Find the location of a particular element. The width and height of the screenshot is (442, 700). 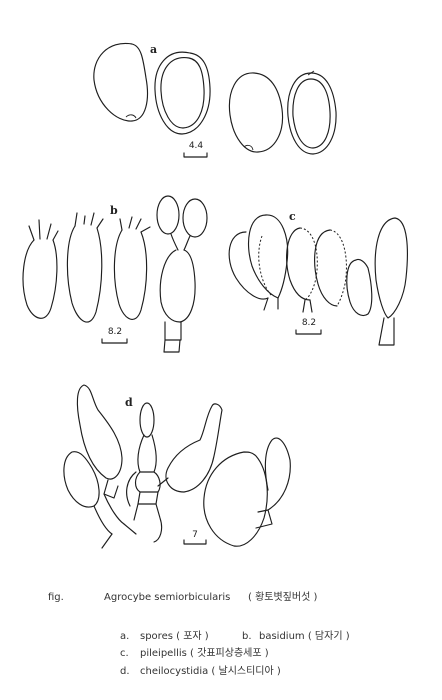

basidium-drawing is located at coordinates (115, 274).